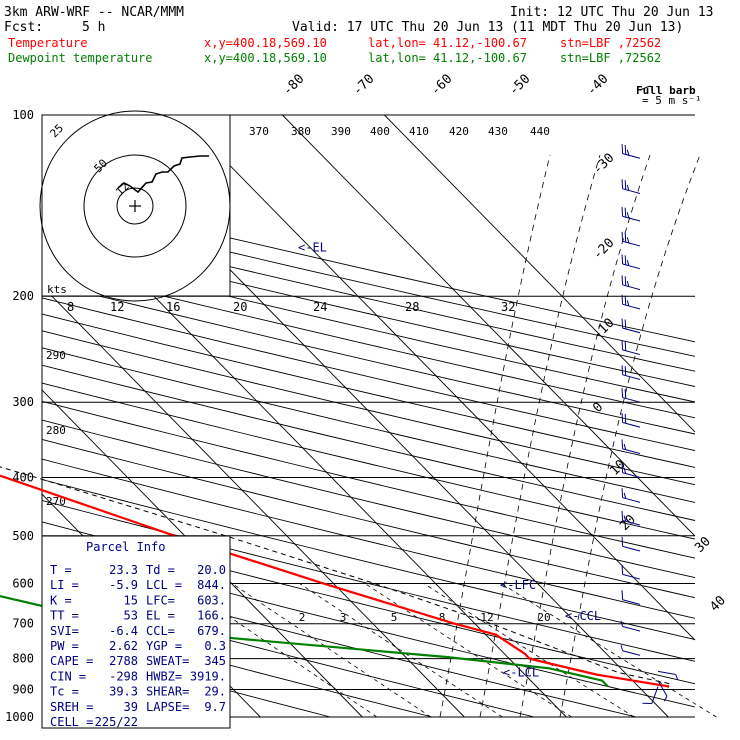 This screenshot has height=740, width=740. What do you see at coordinates (610, 43) in the screenshot?
I see `temp-legend-stn: stn=LBF ,72562` at bounding box center [610, 43].